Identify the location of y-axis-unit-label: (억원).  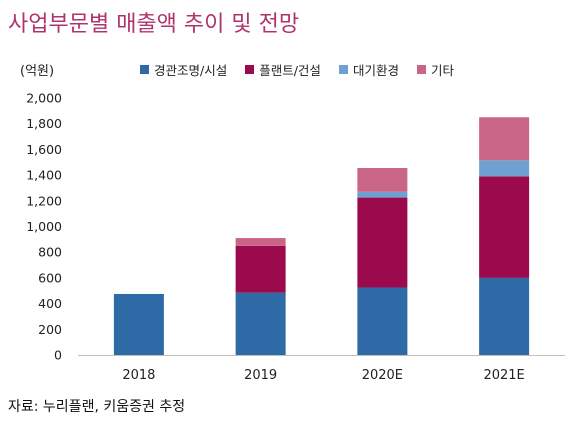
(37, 71).